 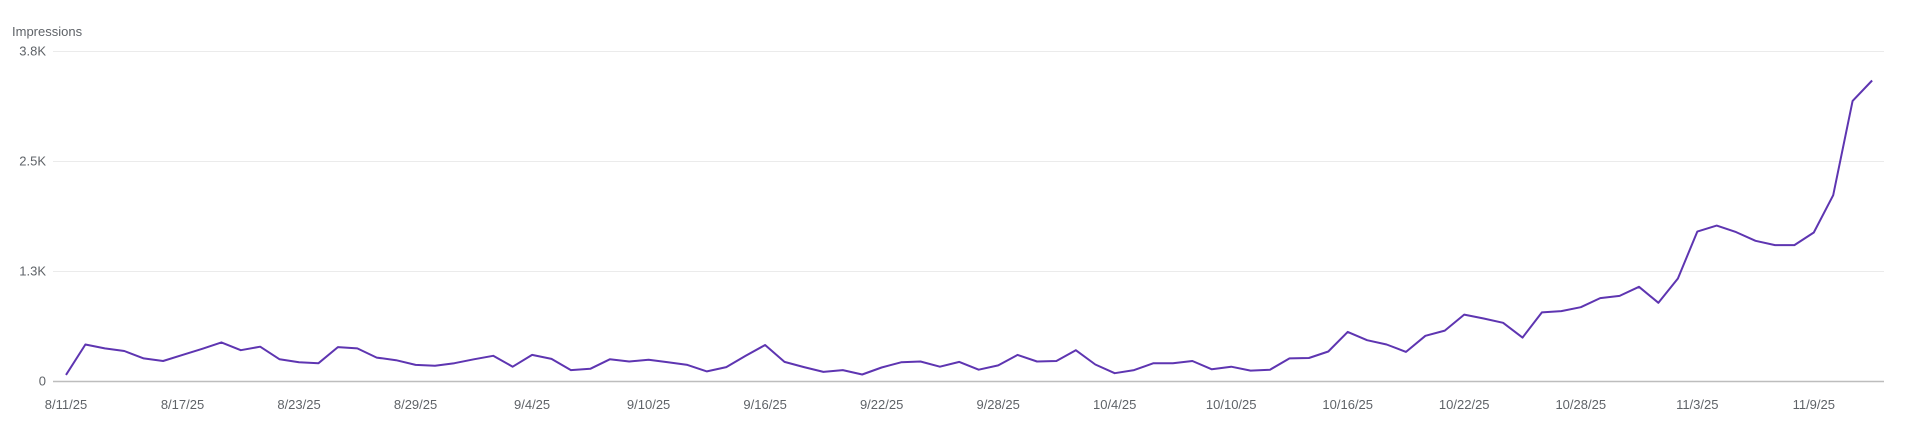 What do you see at coordinates (1814, 404) in the screenshot?
I see `x-tick-label: 11/9/25` at bounding box center [1814, 404].